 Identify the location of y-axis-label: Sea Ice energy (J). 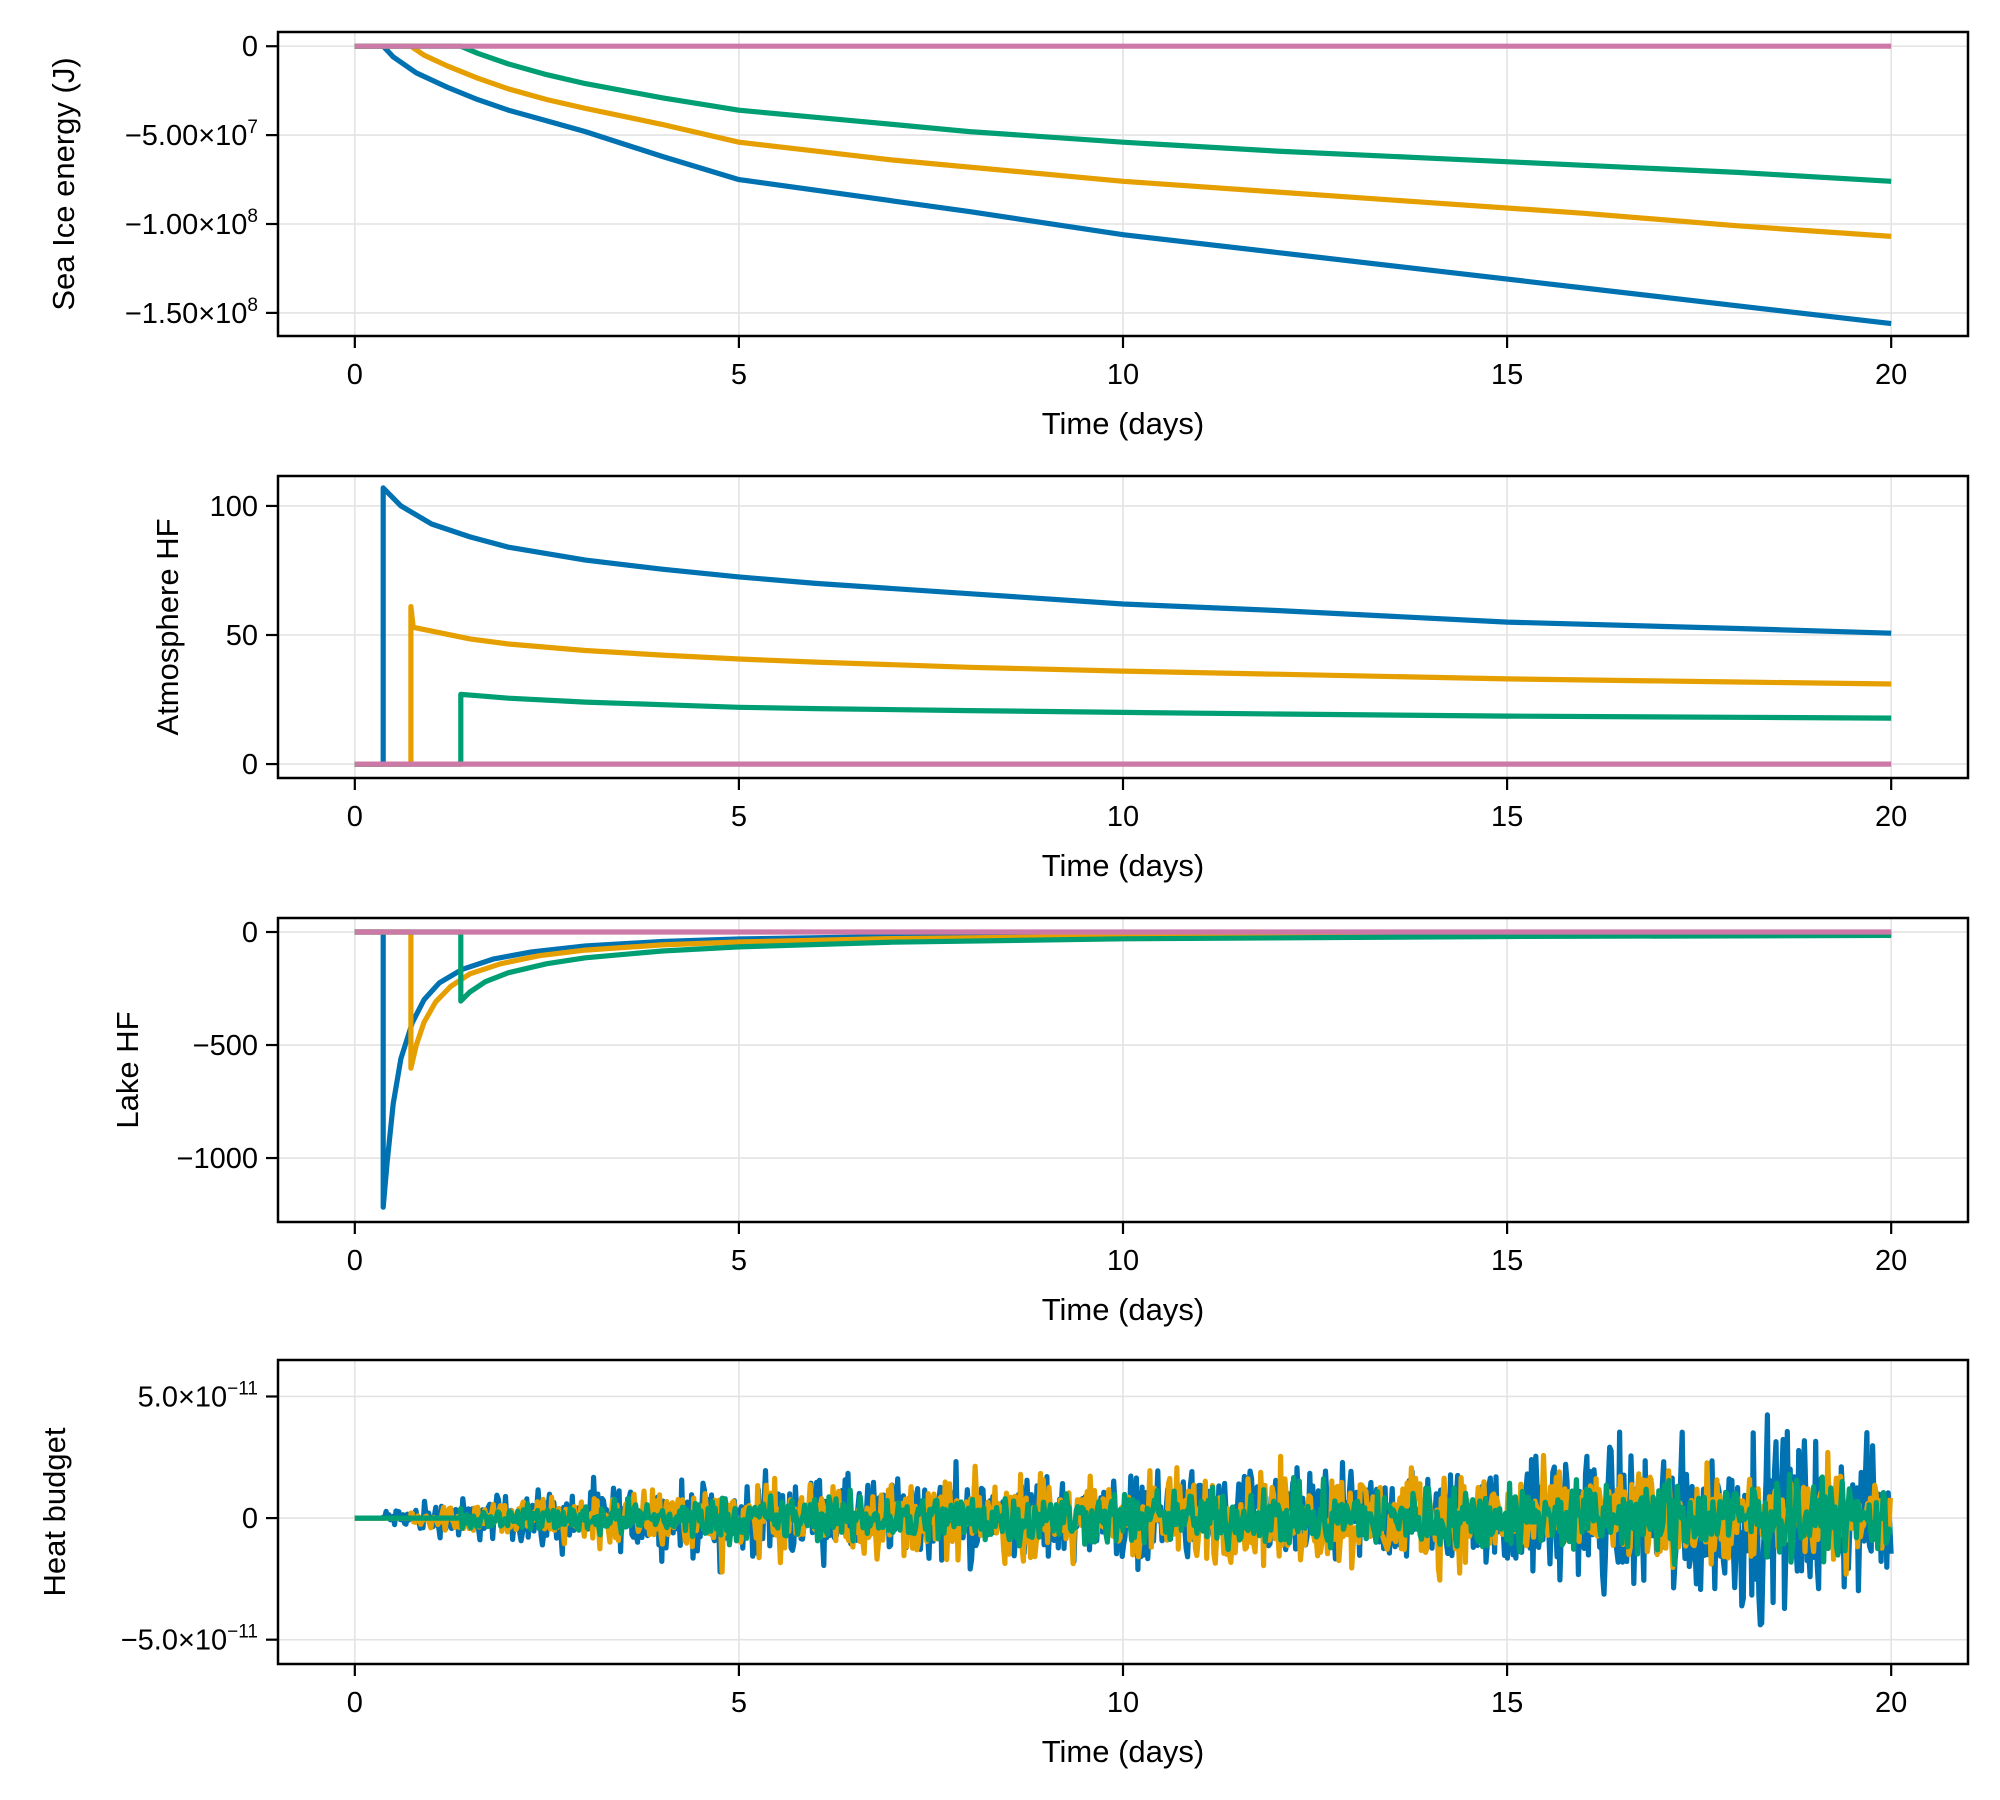
(63, 183).